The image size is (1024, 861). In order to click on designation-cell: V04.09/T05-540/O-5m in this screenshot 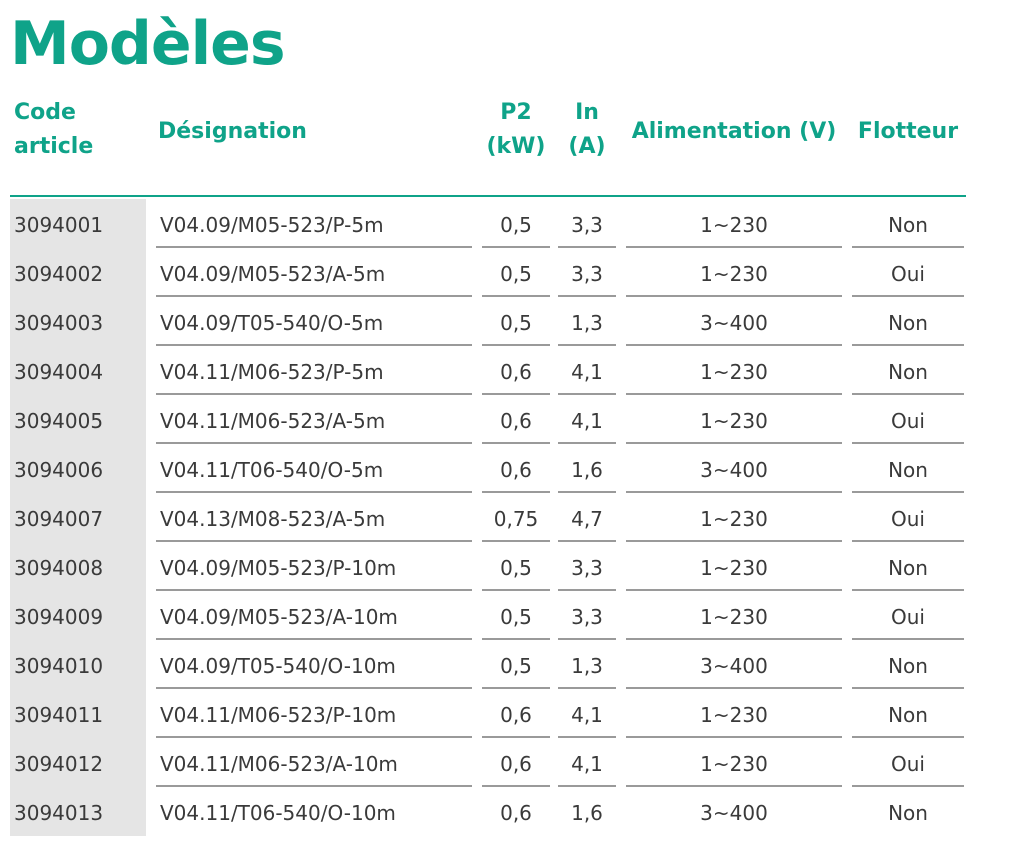, I will do `click(314, 321)`.